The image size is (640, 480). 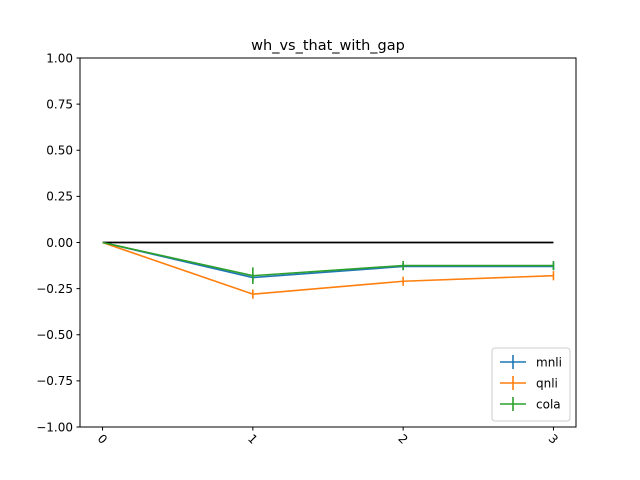 I want to click on y-tick-label: 0.00, so click(x=59, y=243).